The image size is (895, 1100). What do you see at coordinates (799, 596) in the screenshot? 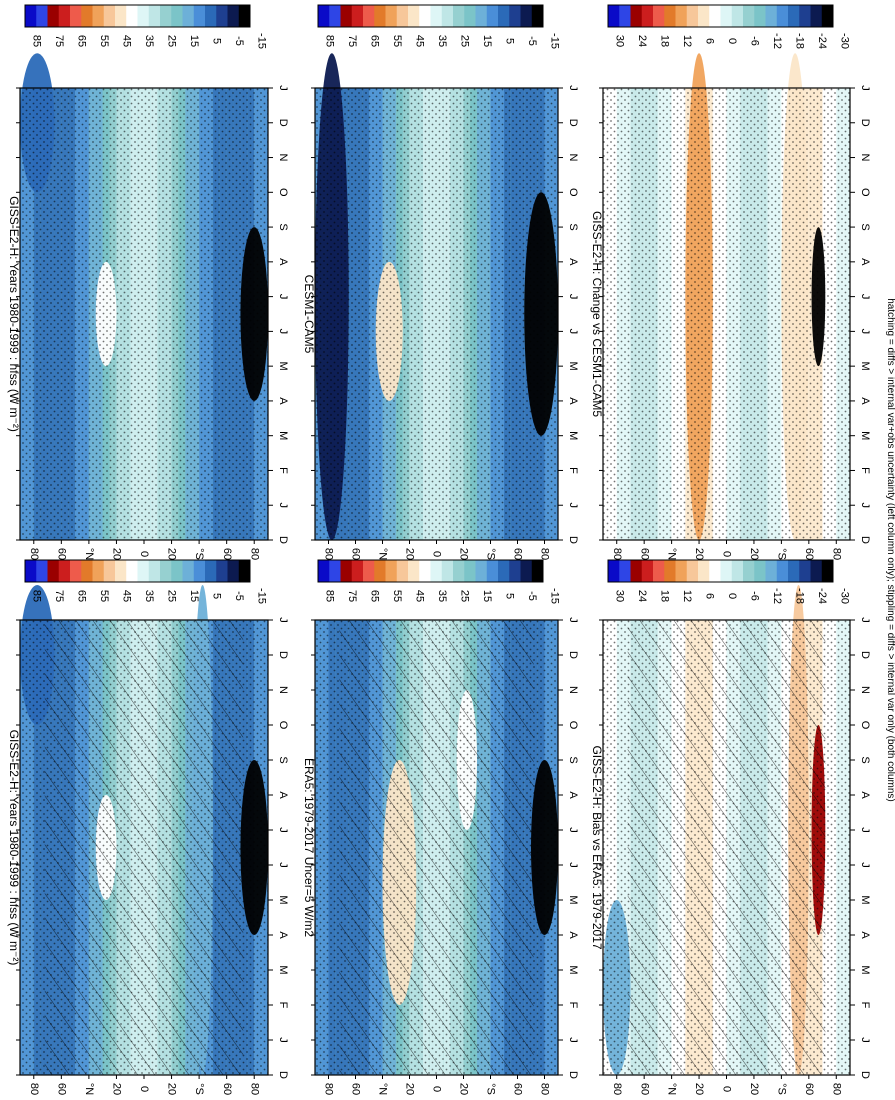
I see `colorbar-label: -18` at bounding box center [799, 596].